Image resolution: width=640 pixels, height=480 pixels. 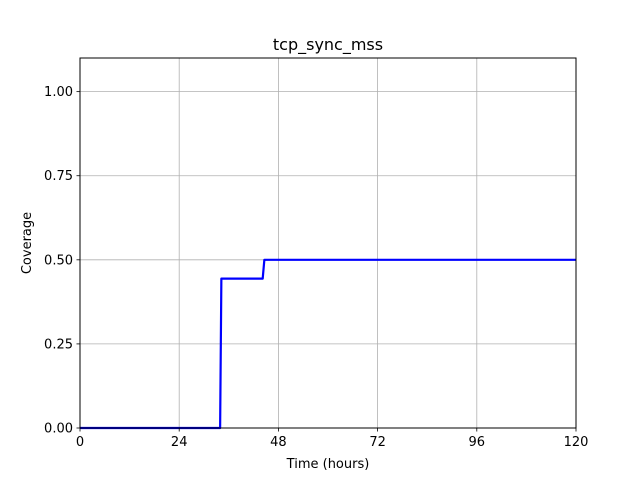 What do you see at coordinates (58, 344) in the screenshot?
I see `y-tick-label: 0.25` at bounding box center [58, 344].